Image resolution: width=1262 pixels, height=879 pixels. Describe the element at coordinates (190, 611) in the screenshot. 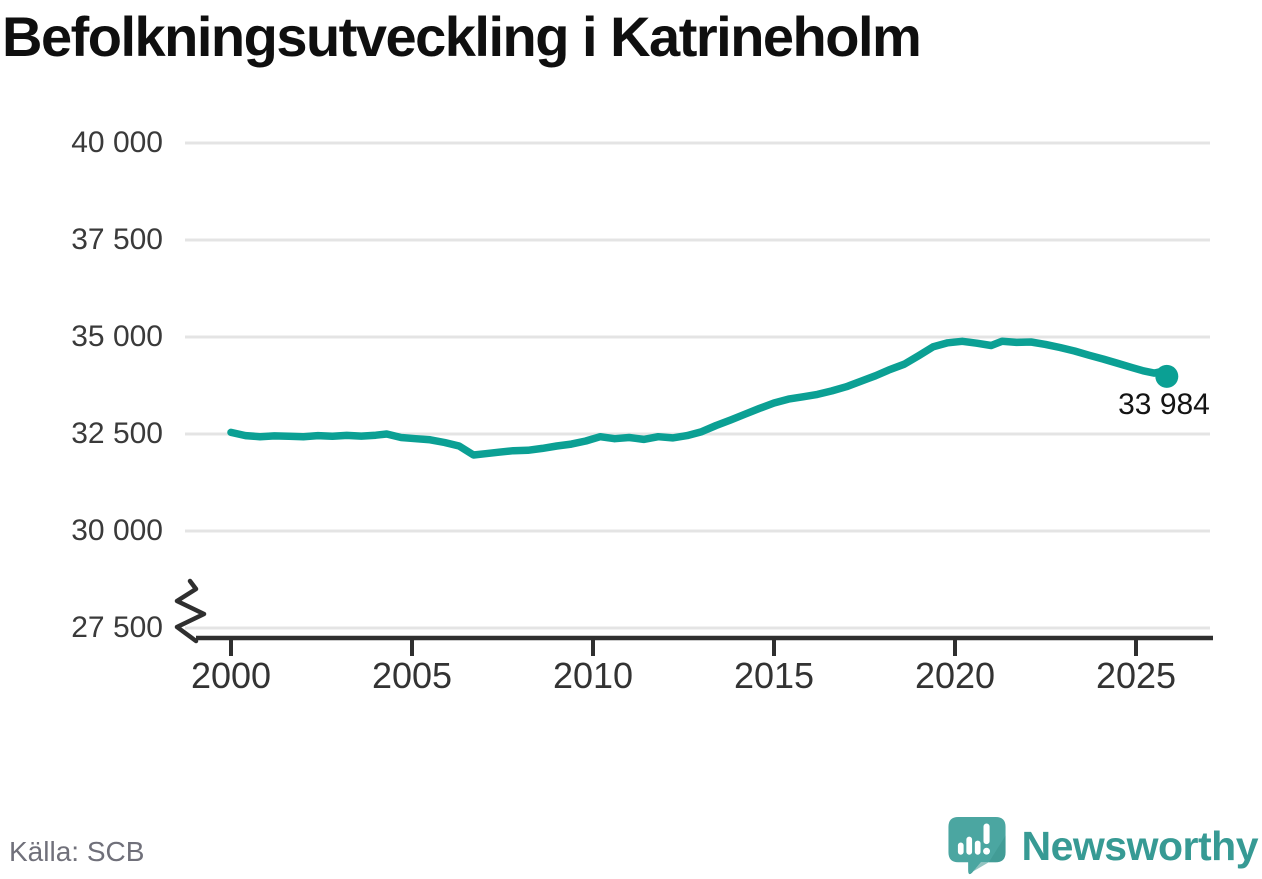

I see `y-axis-break-zigzag-icon` at that location.